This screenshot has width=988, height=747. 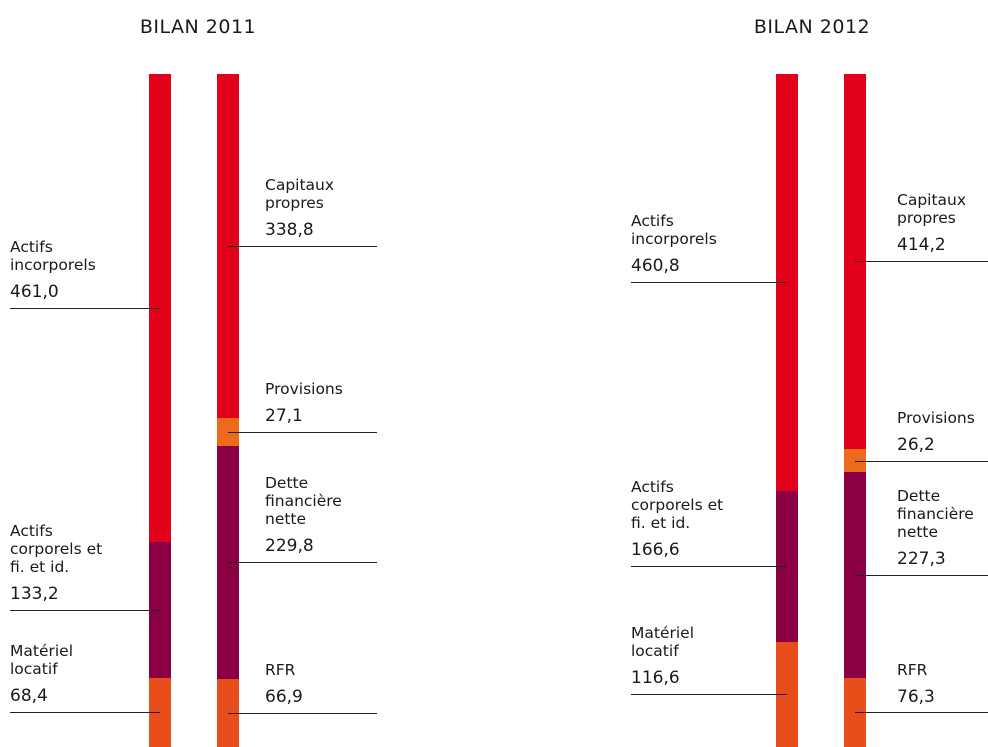 I want to click on segment-label: Provisions 26,2, so click(x=942, y=432).